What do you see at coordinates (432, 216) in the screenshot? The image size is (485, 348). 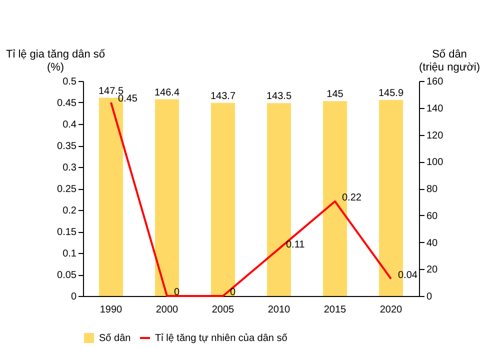 I see `y2-tick-label: 60` at bounding box center [432, 216].